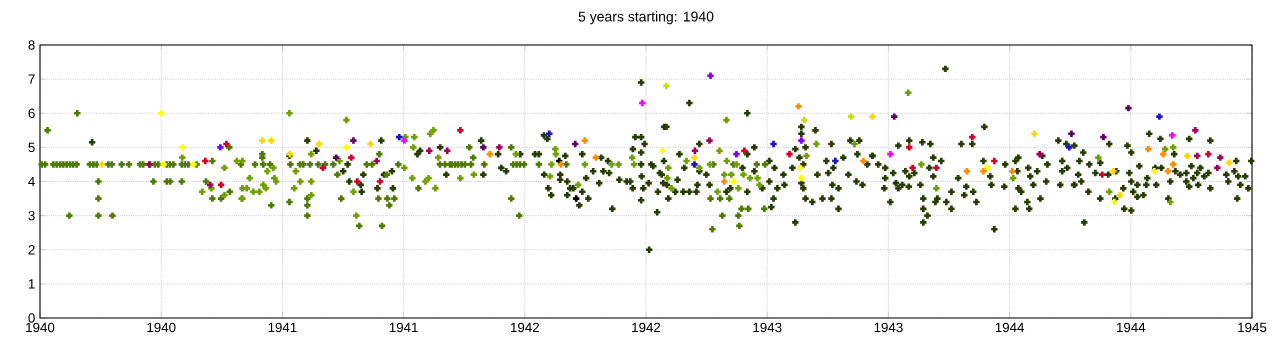 The width and height of the screenshot is (1280, 350). What do you see at coordinates (1252, 327) in the screenshot?
I see `x-tick-label: 1945` at bounding box center [1252, 327].